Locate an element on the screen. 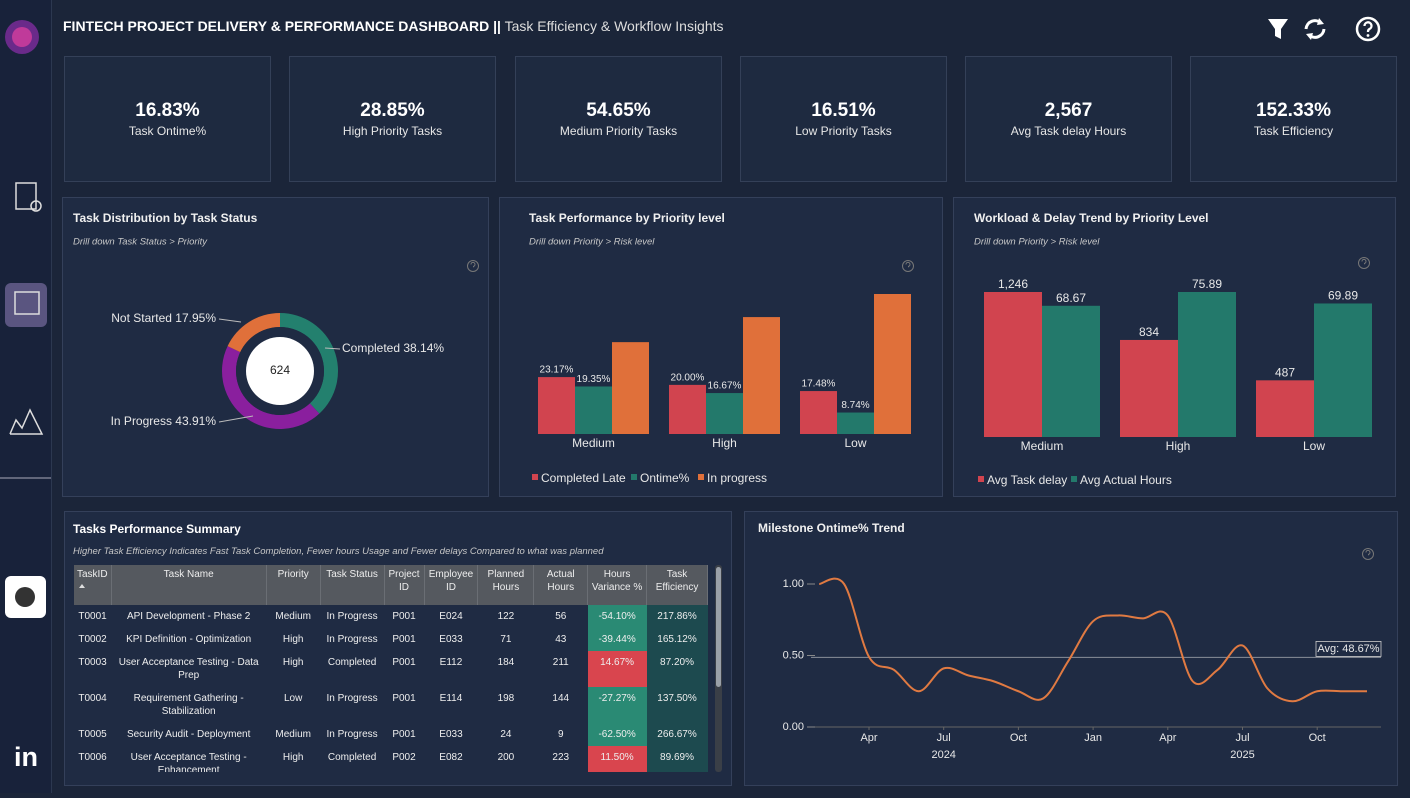  table-cell: E033 is located at coordinates (451, 734).